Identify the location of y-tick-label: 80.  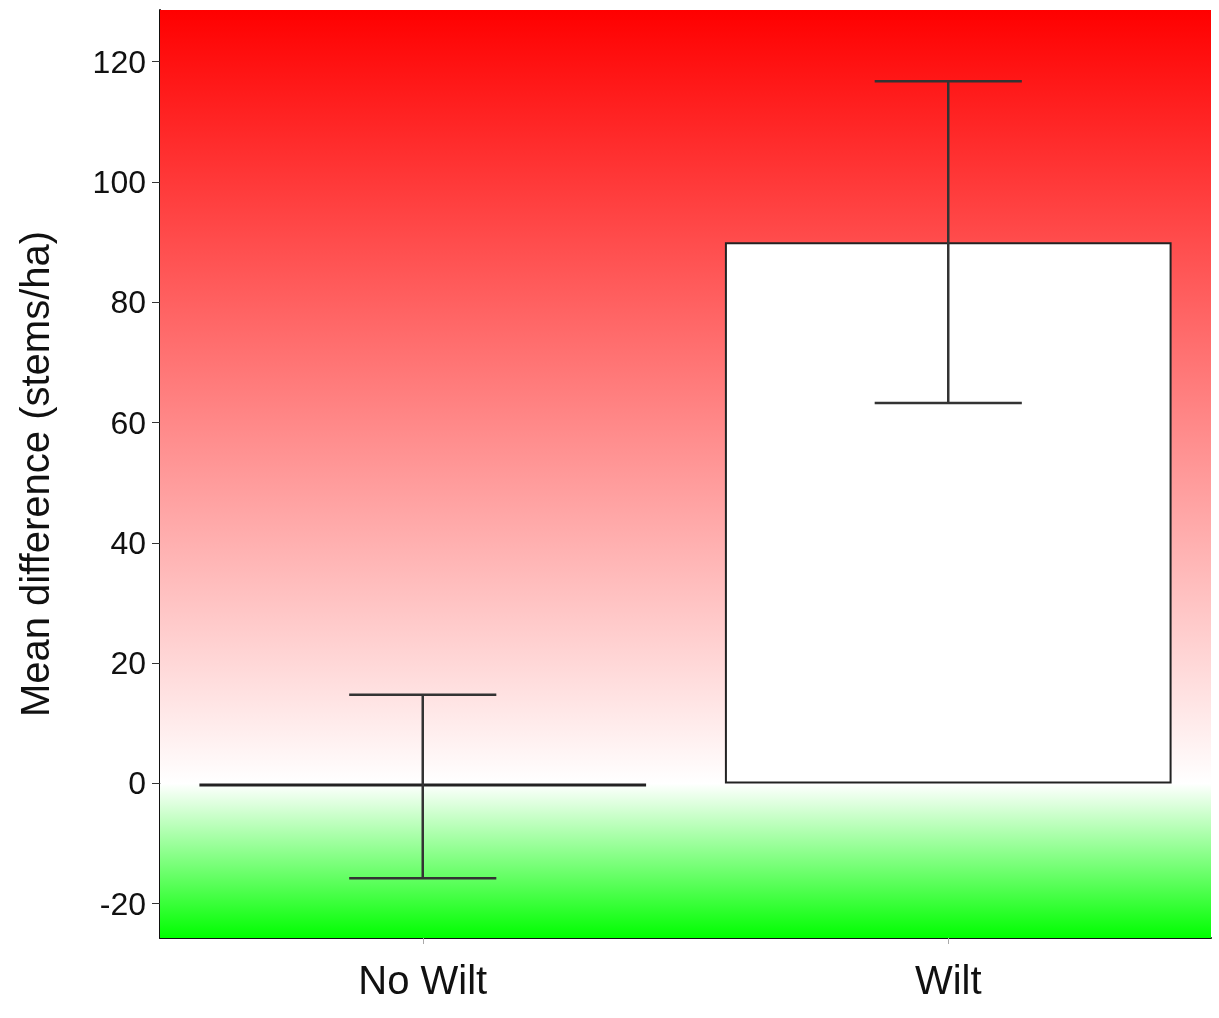
(128, 302).